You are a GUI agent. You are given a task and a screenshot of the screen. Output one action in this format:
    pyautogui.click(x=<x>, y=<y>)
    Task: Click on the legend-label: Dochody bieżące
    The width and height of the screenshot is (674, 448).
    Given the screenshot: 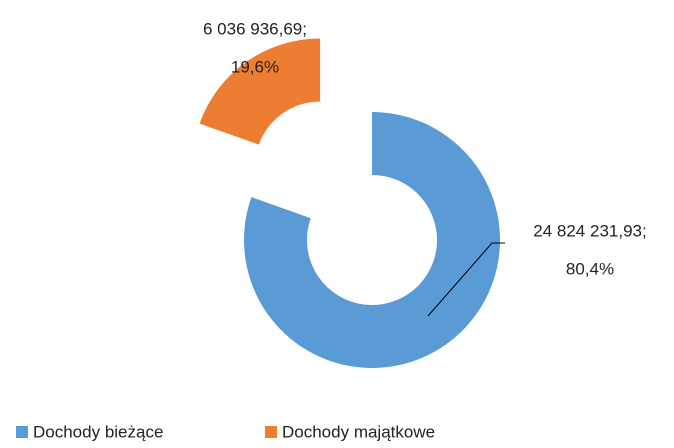 What is the action you would take?
    pyautogui.click(x=98, y=431)
    